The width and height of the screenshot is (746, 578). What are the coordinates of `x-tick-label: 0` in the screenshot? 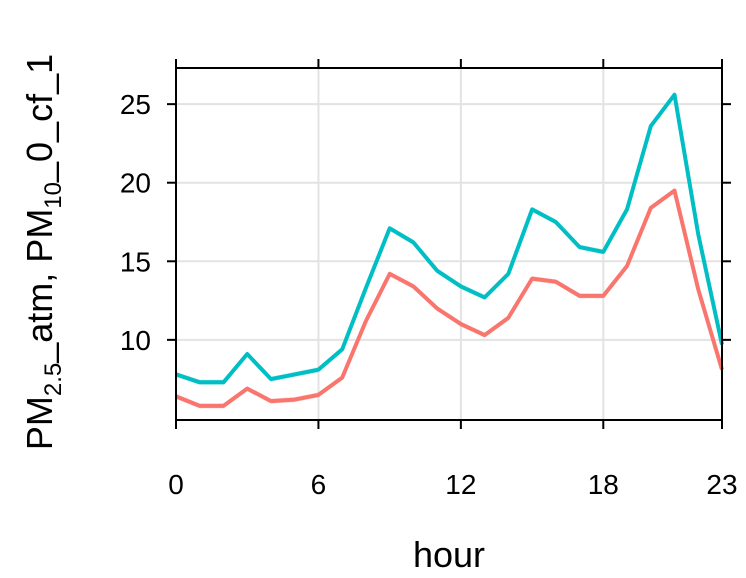 It's located at (176, 484).